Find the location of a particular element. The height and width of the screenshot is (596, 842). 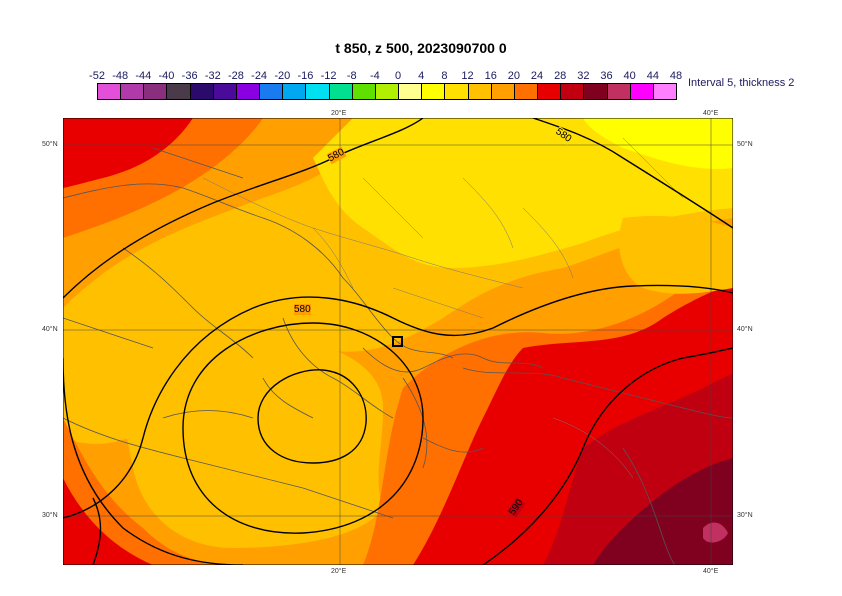

contour-580-north is located at coordinates (243, 208).